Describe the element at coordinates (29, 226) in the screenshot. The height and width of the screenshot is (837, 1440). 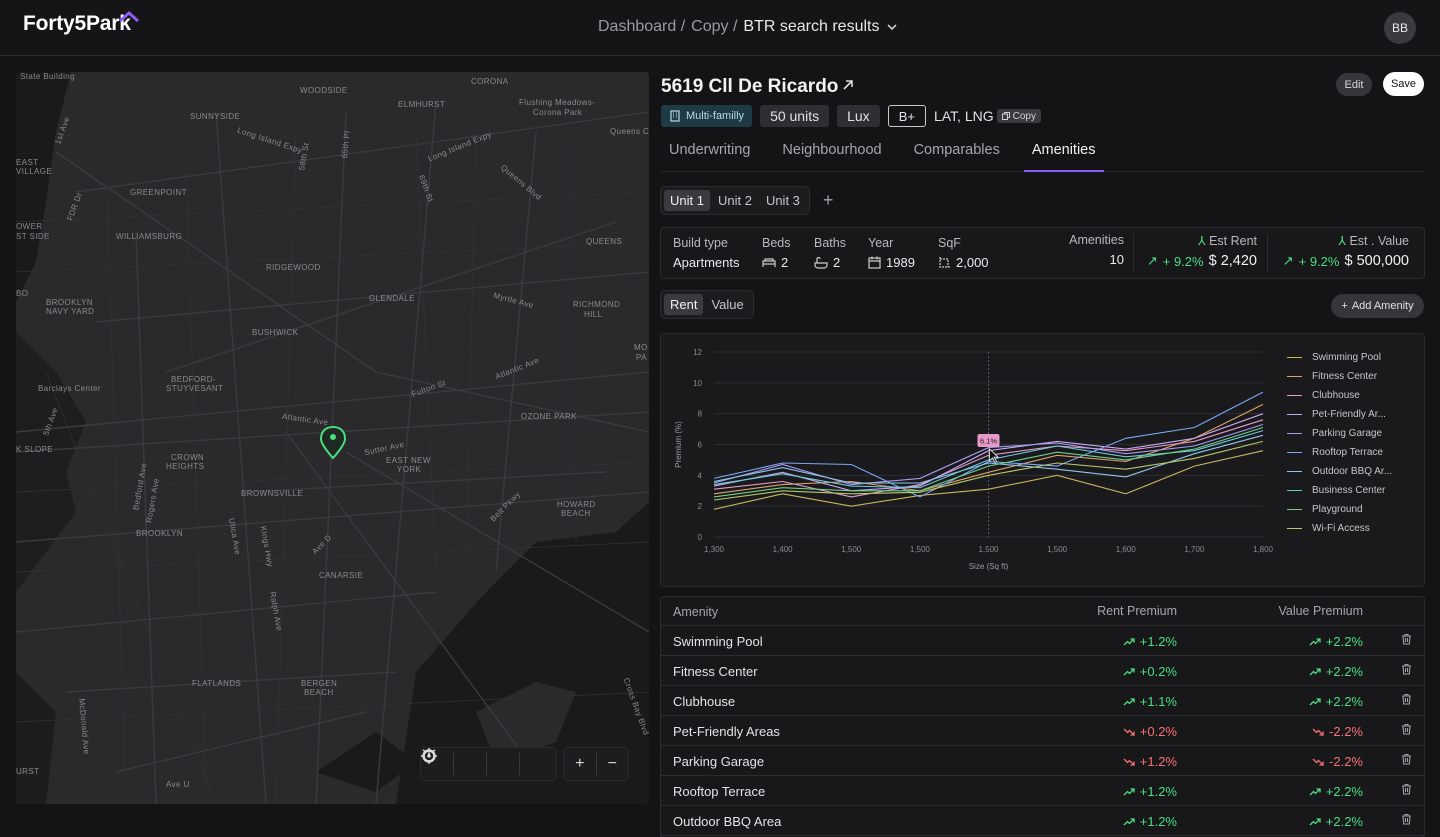
I see `map-label: OWER` at that location.